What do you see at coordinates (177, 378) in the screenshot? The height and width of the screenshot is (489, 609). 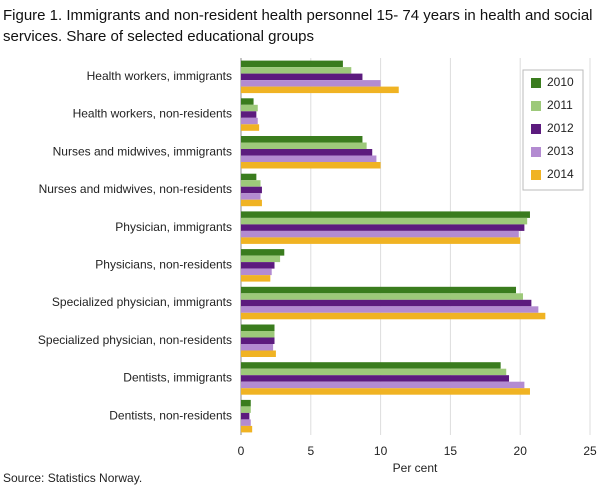 I see `y-tick-label: Dentists, immigrants` at bounding box center [177, 378].